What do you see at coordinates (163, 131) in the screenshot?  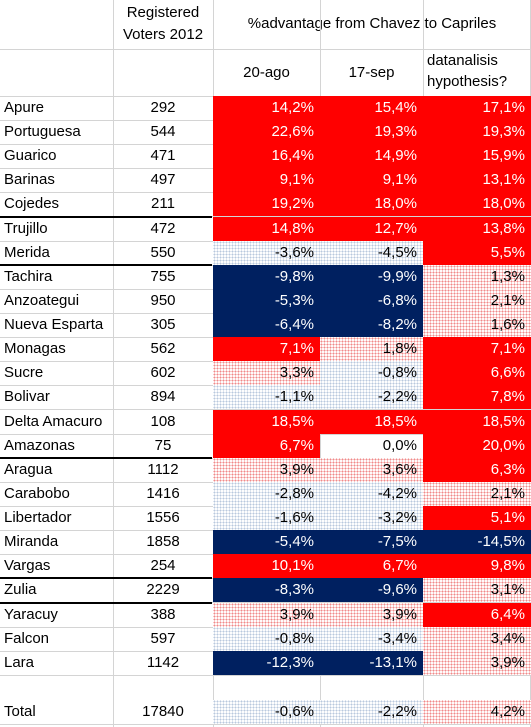 I see `row-voters-cell: 544` at bounding box center [163, 131].